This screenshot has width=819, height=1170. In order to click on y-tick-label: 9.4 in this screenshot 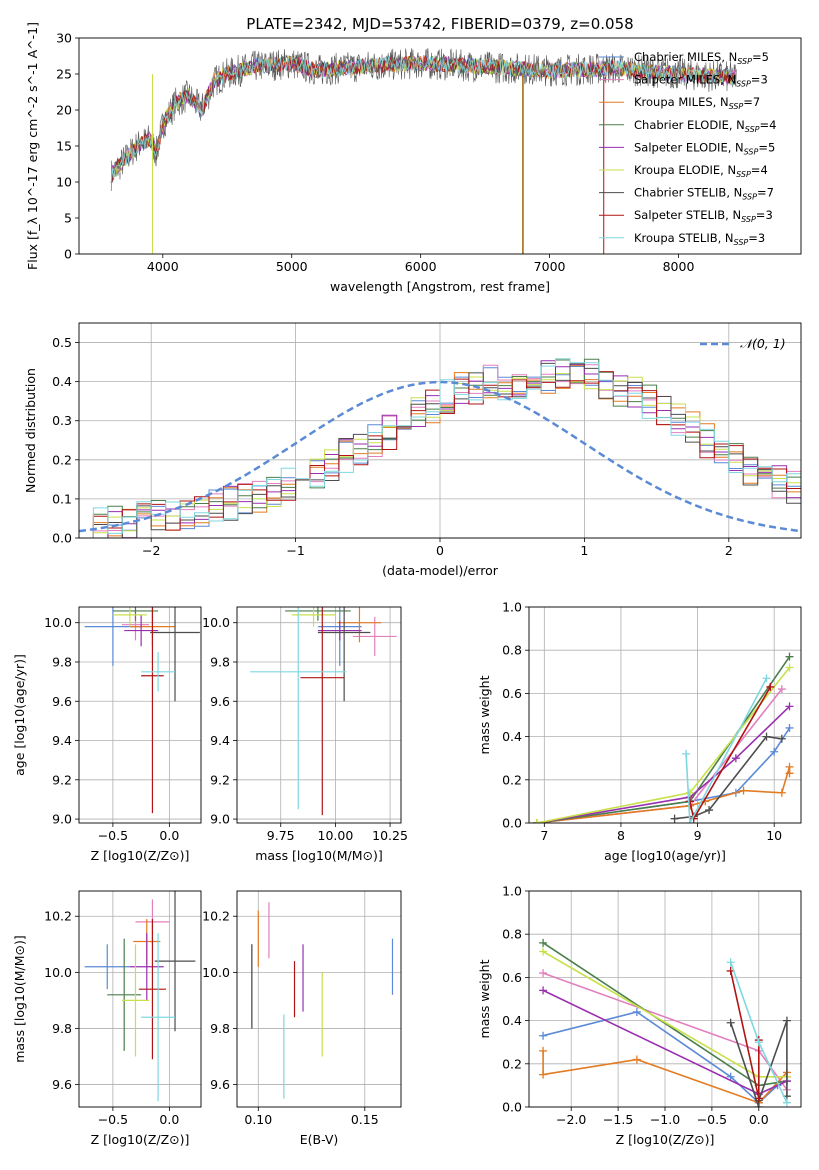, I will do `click(62, 740)`.